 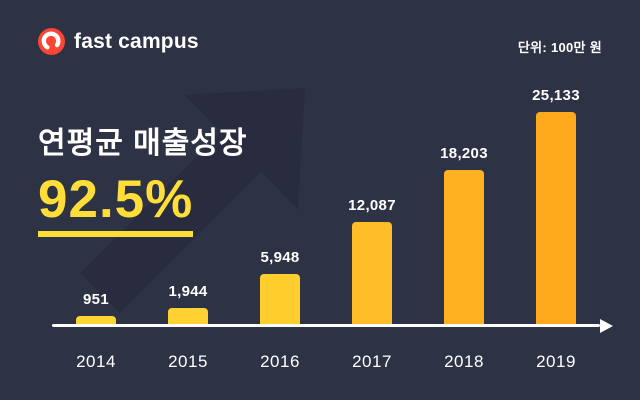 What do you see at coordinates (188, 303) in the screenshot?
I see `bar-column-2015: 1,944` at bounding box center [188, 303].